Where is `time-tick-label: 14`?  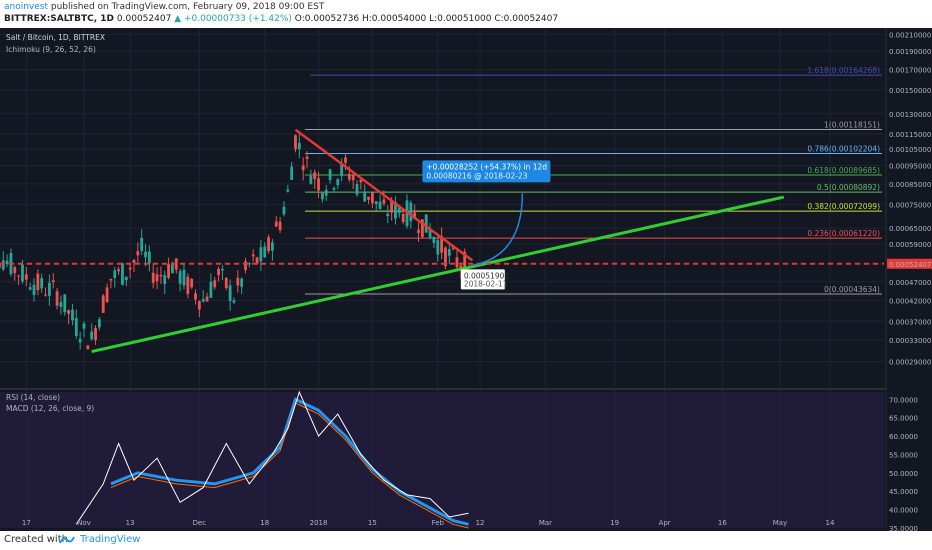
time-tick-label: 14 is located at coordinates (830, 523).